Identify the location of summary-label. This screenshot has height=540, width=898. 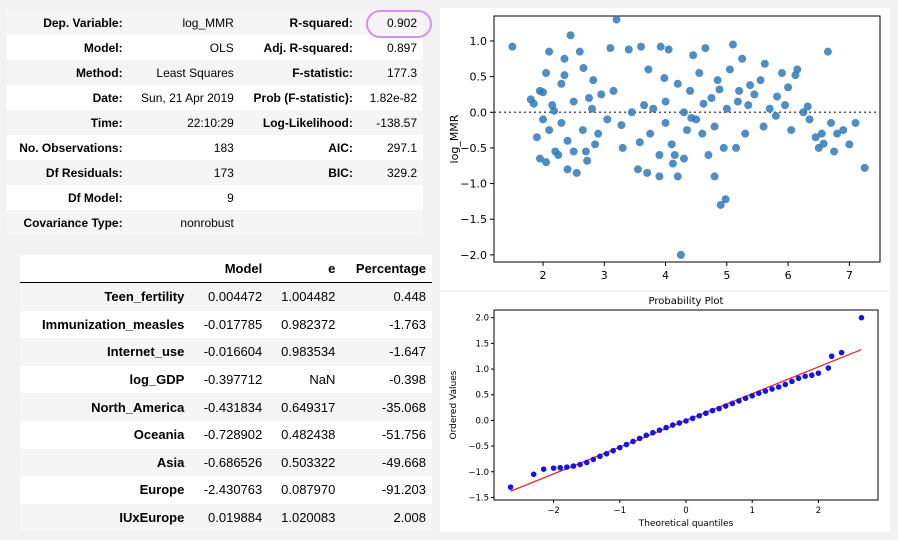
(299, 222).